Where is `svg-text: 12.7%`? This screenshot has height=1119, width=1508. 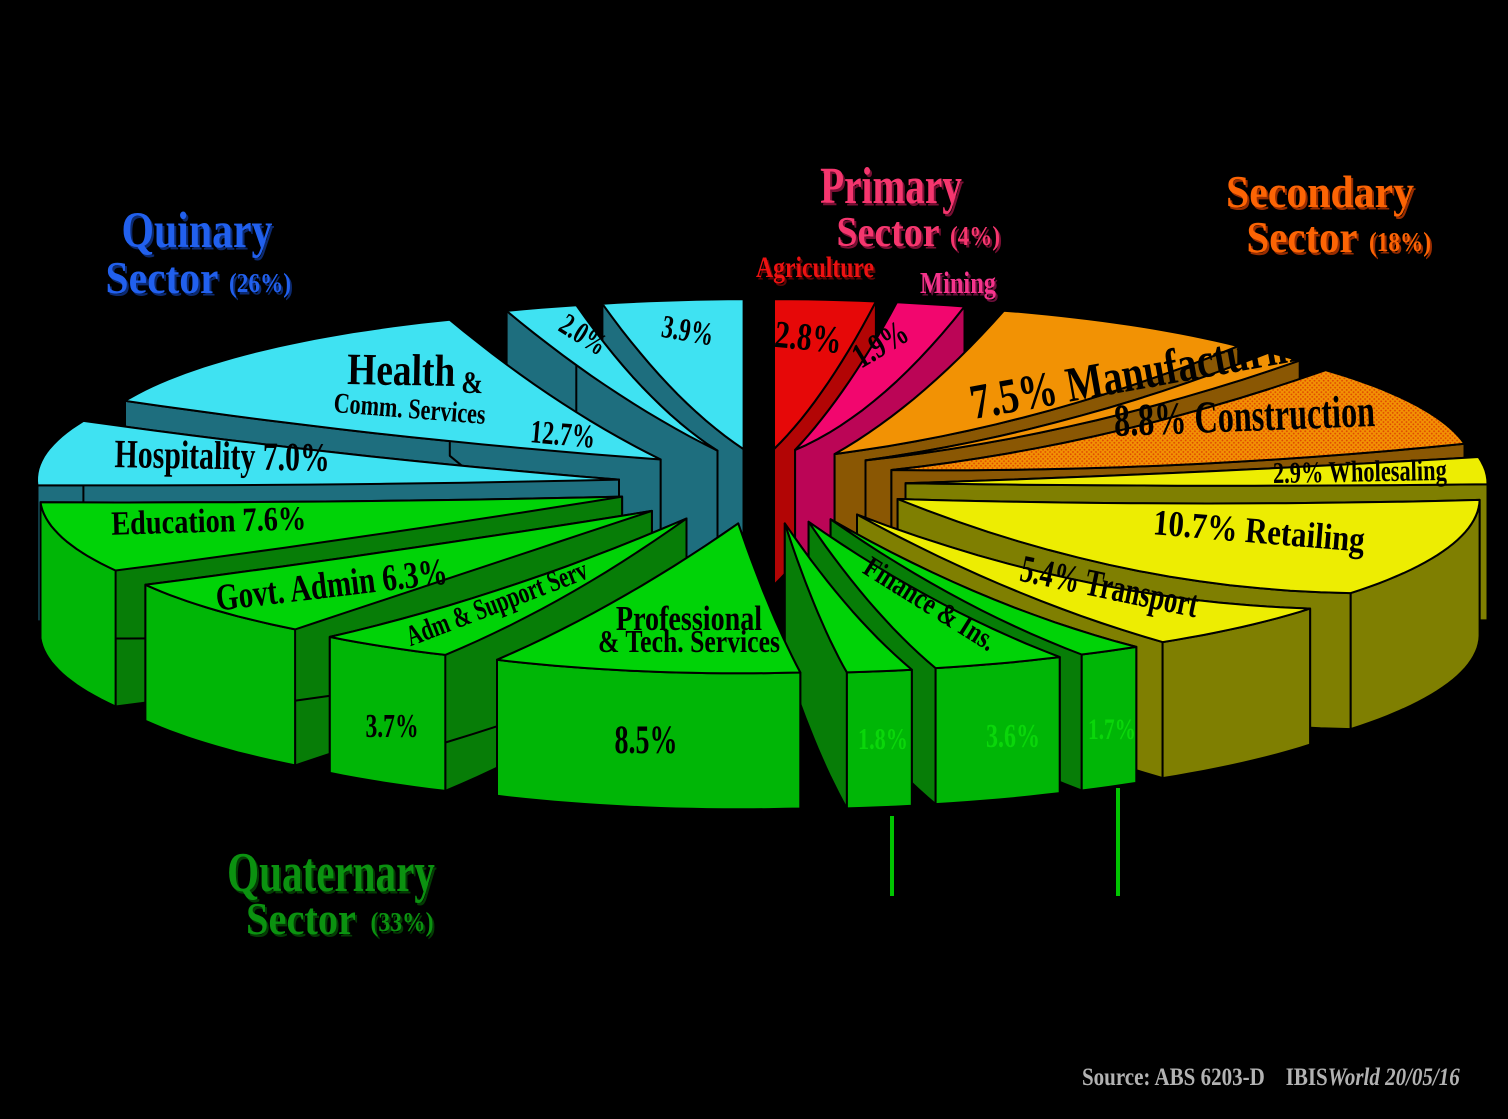
svg-text: 12.7% is located at coordinates (563, 435).